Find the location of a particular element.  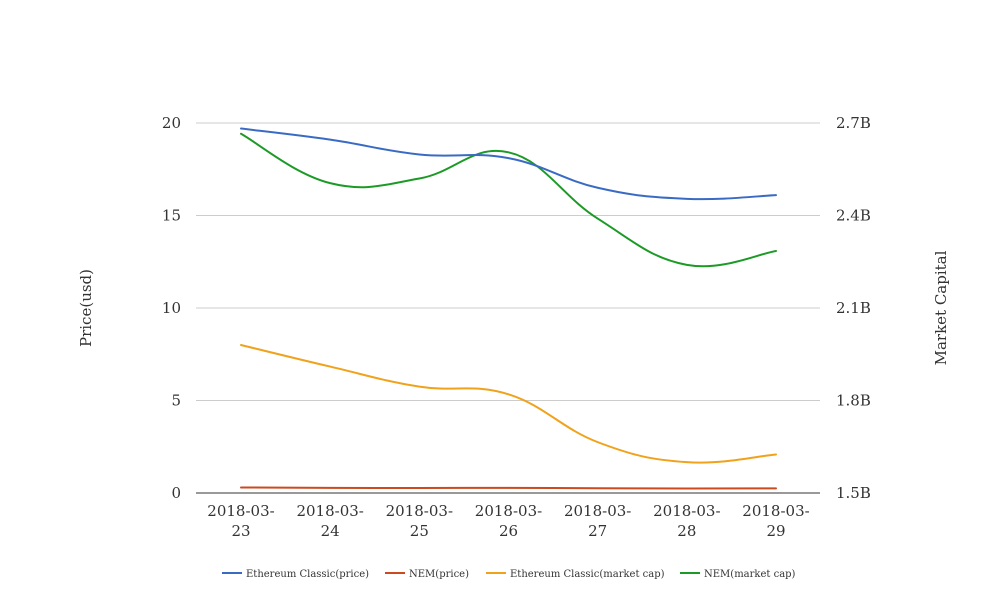

left-tick-label: 5 is located at coordinates (176, 401).